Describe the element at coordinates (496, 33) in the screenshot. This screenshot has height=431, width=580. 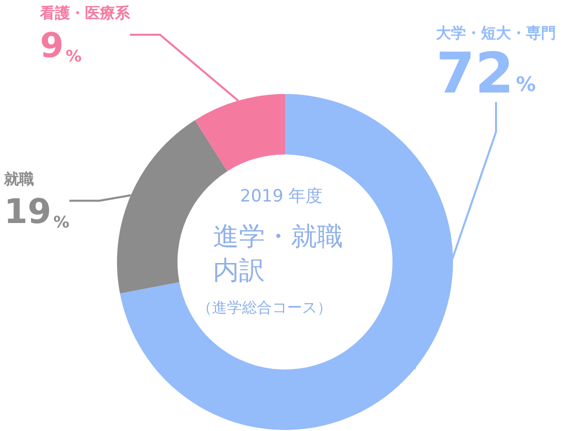
I see `slice-label: 大学・短大・専門` at that location.